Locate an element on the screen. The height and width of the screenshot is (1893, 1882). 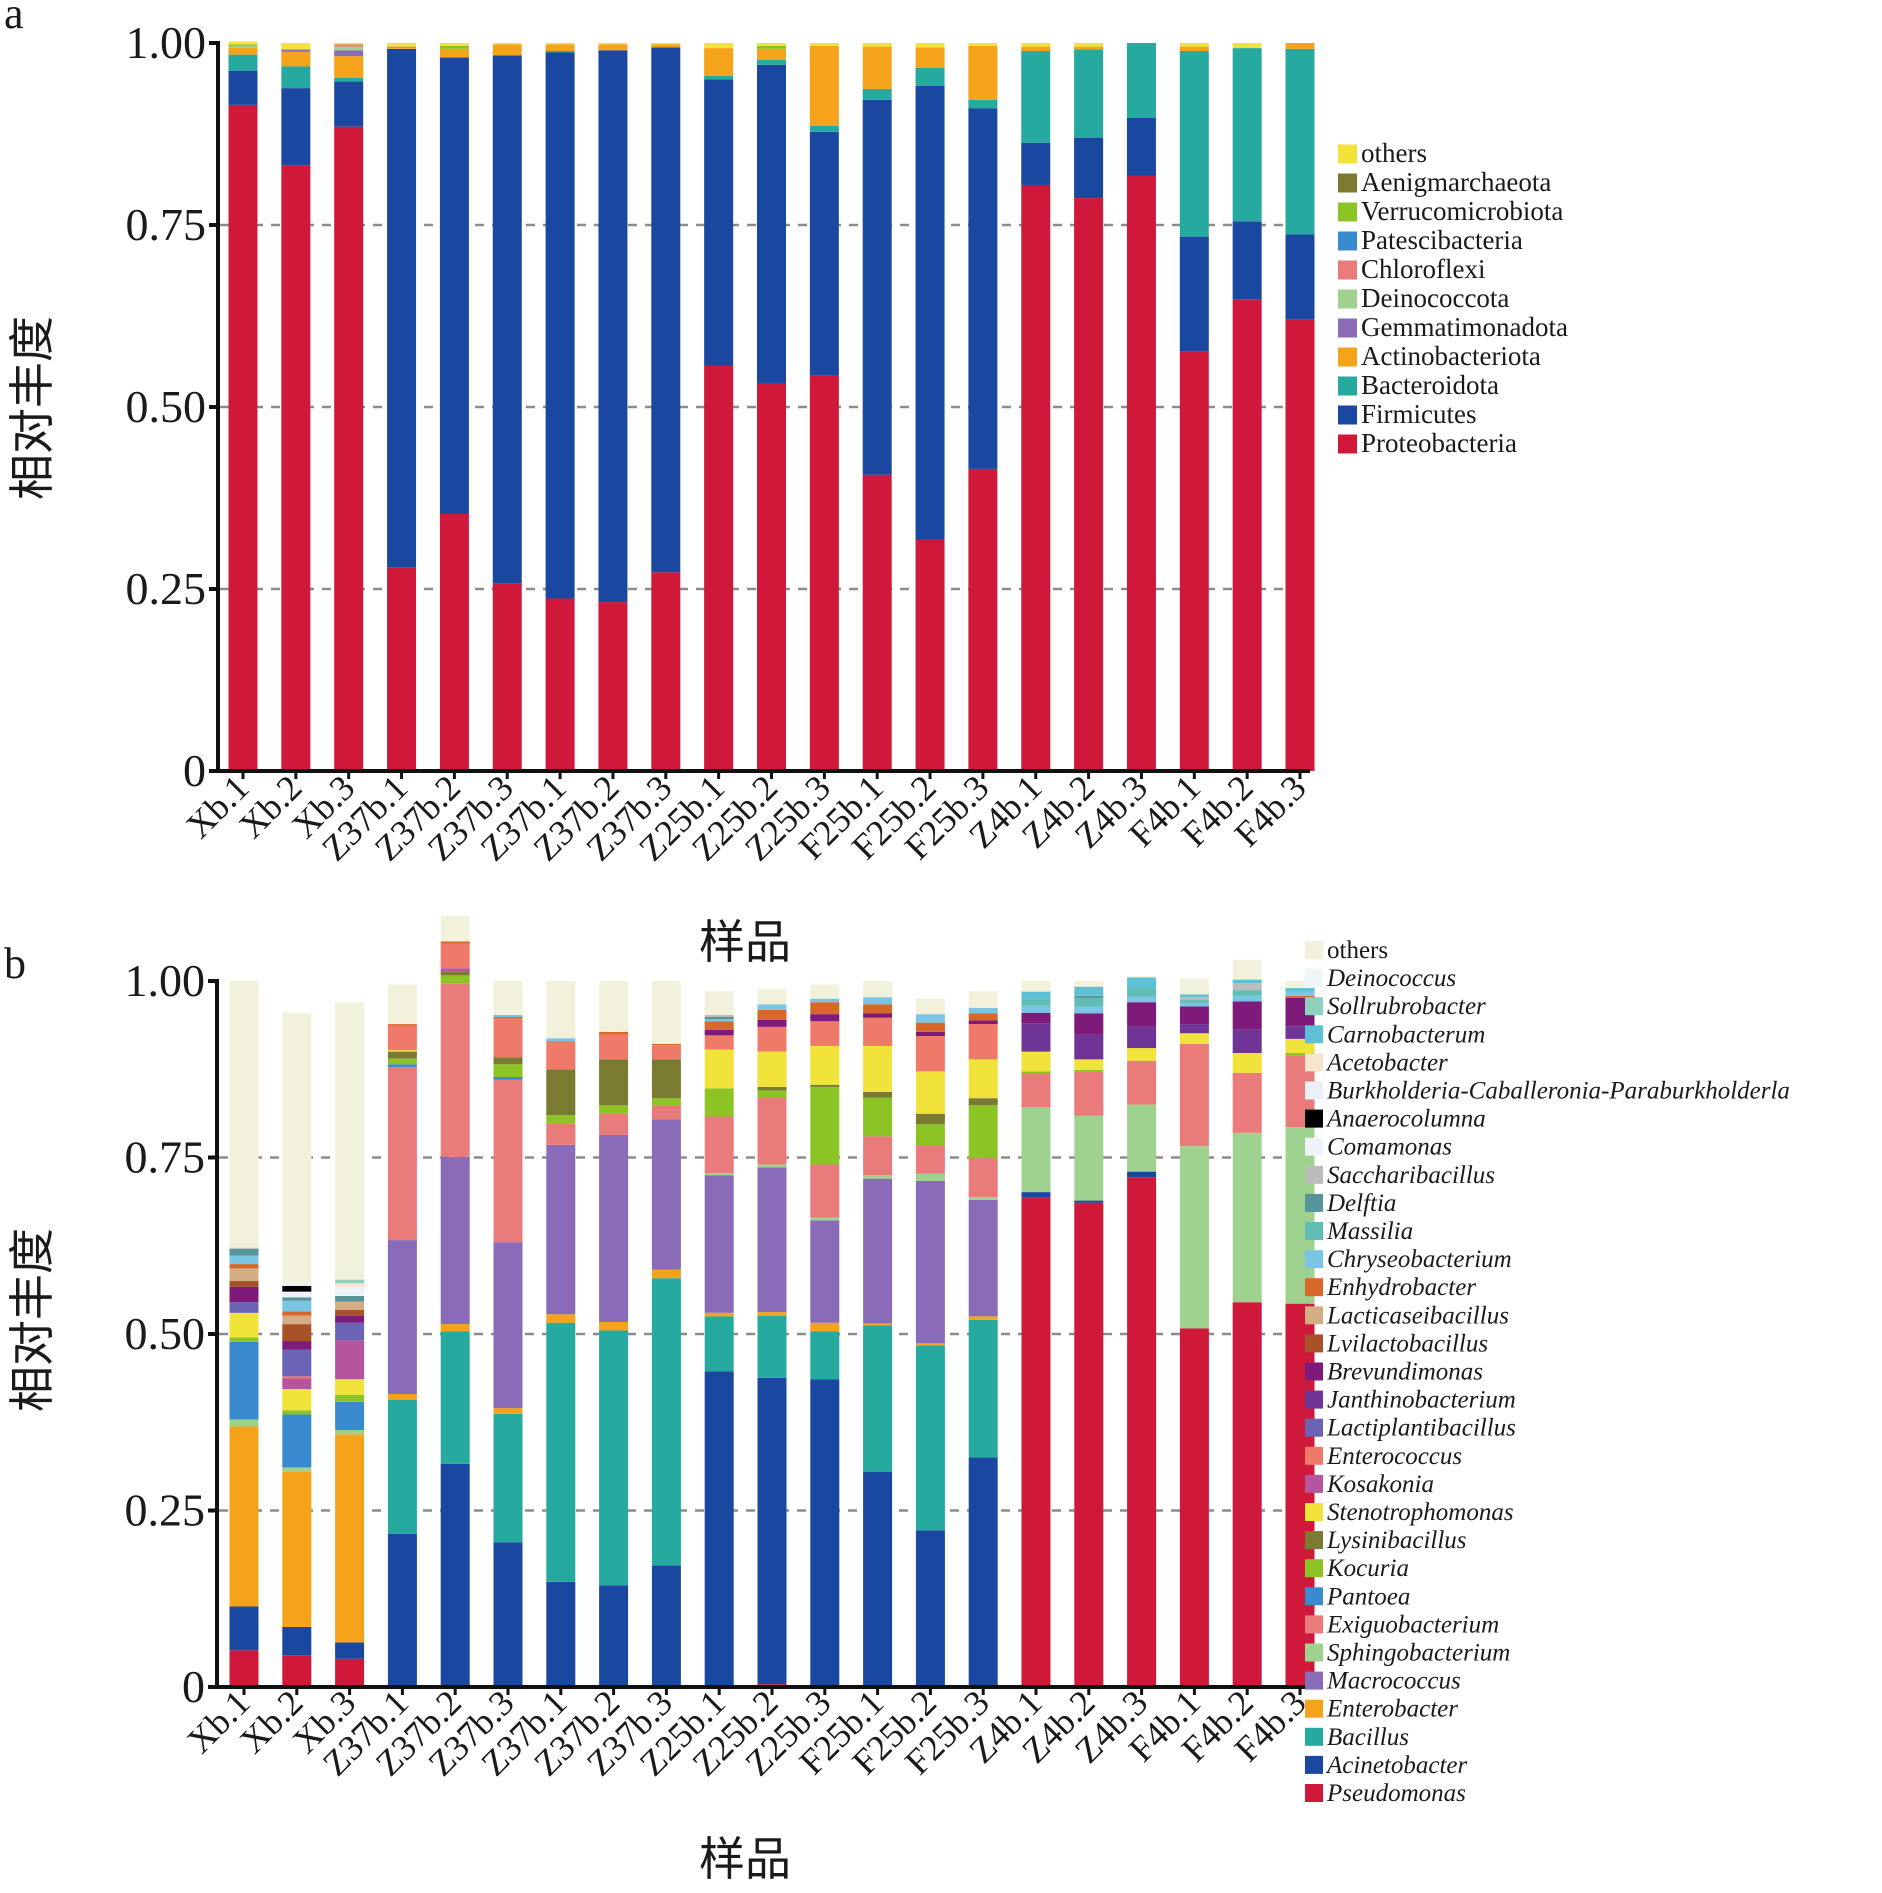
legend-item: Kocuria is located at coordinates (1357, 1568).